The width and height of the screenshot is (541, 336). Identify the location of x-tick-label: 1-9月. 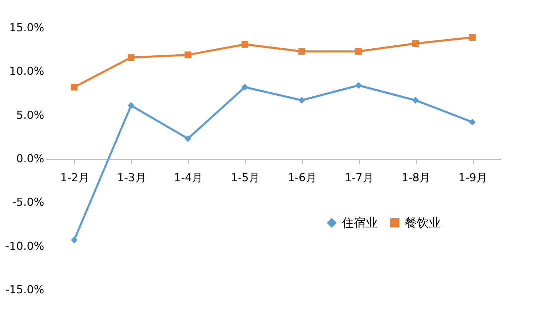
(473, 178).